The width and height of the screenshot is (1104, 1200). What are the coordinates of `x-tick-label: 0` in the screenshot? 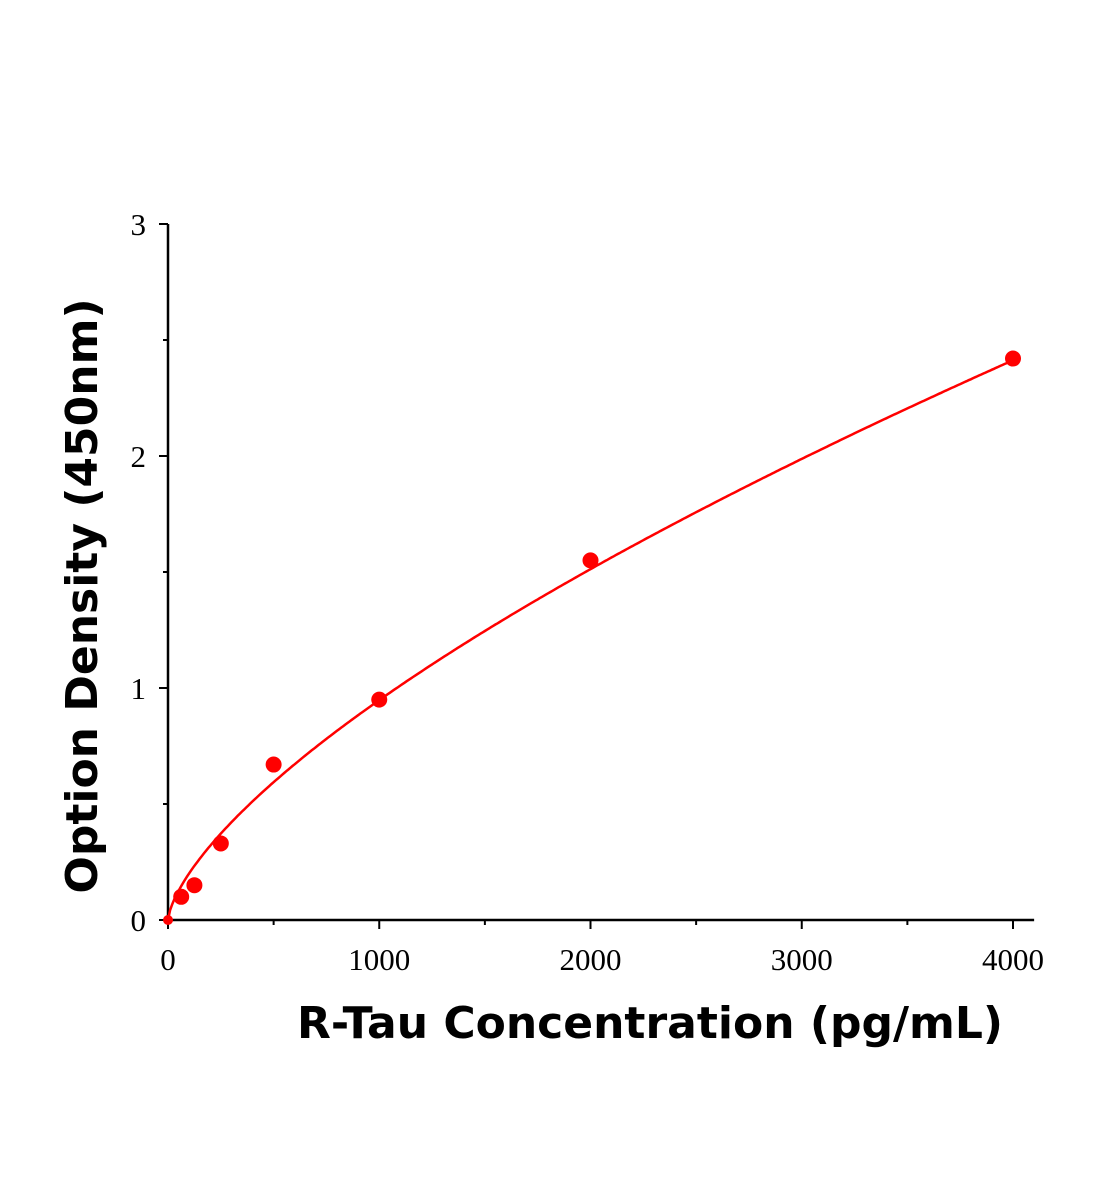 It's located at (168, 959).